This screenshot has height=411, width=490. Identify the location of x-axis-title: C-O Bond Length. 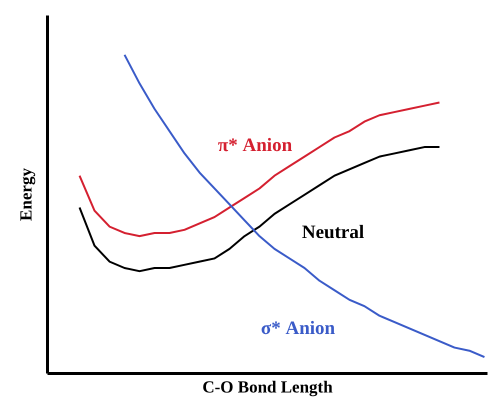
(268, 387).